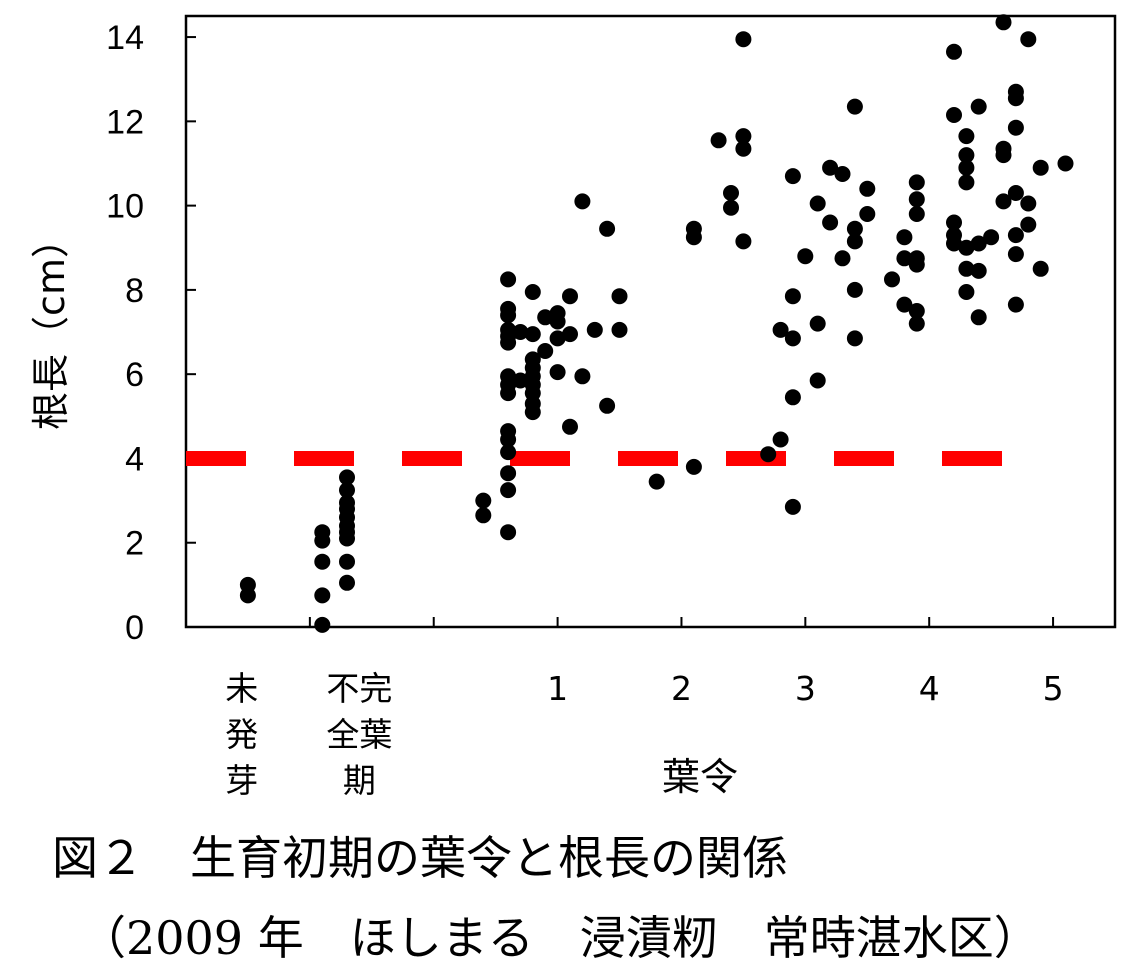 The image size is (1128, 977). Describe the element at coordinates (134, 628) in the screenshot. I see `y-tick-label: 0` at that location.